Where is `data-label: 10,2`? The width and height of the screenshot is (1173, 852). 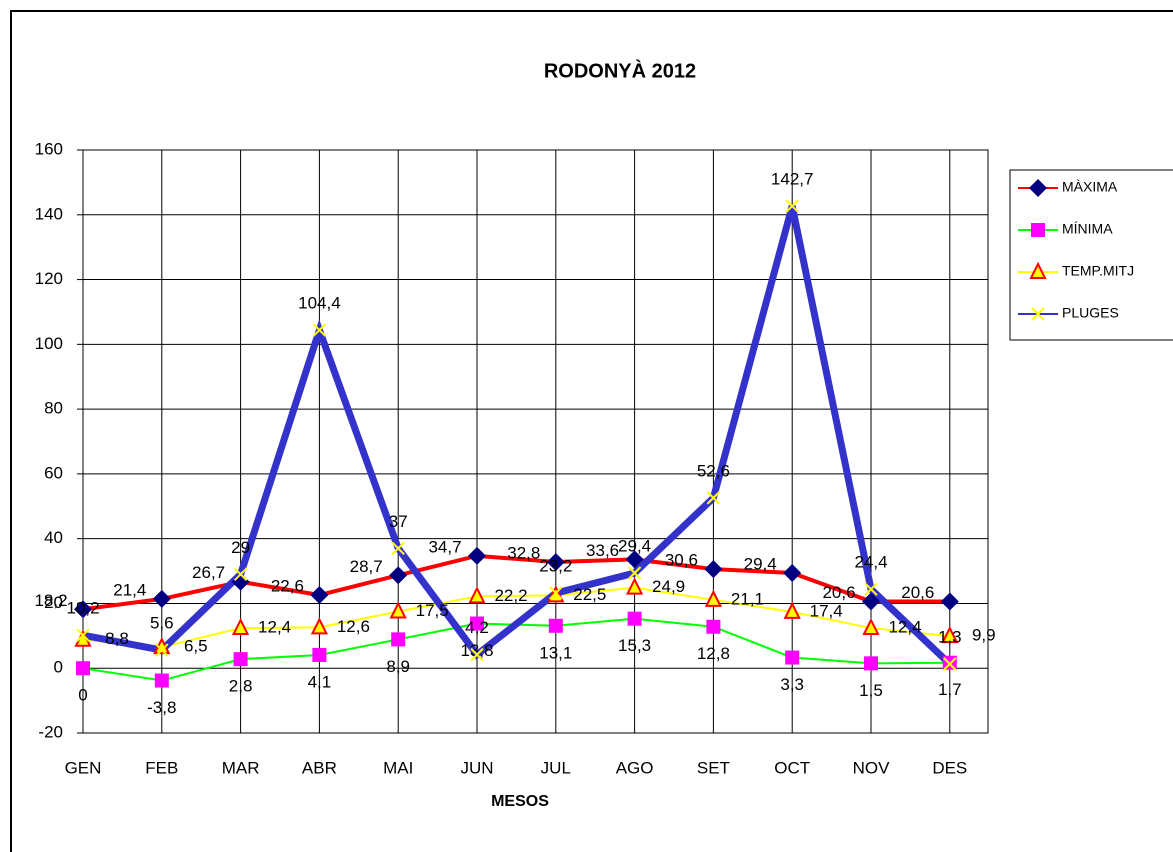 data-label: 10,2 is located at coordinates (82, 608).